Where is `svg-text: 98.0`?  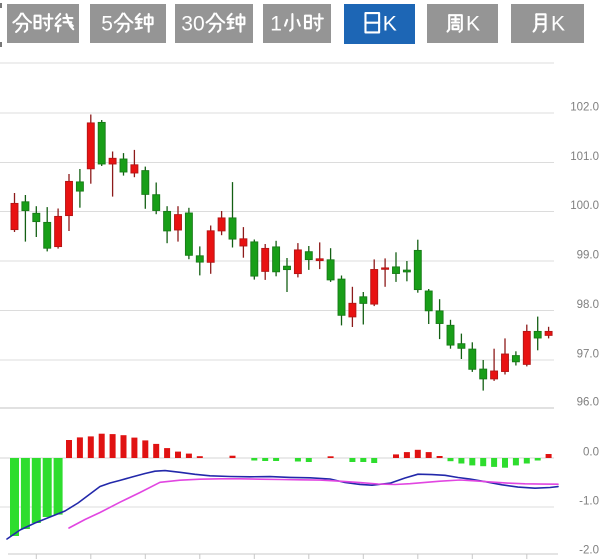 svg-text: 98.0 is located at coordinates (588, 305).